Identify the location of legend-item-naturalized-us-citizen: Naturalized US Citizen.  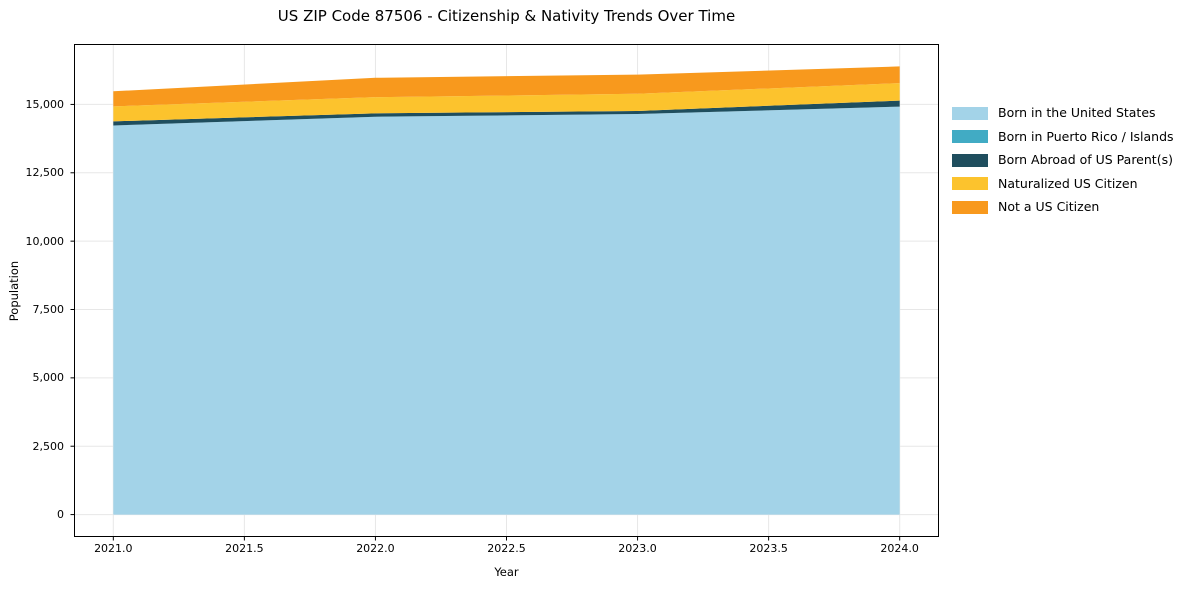
(1063, 183).